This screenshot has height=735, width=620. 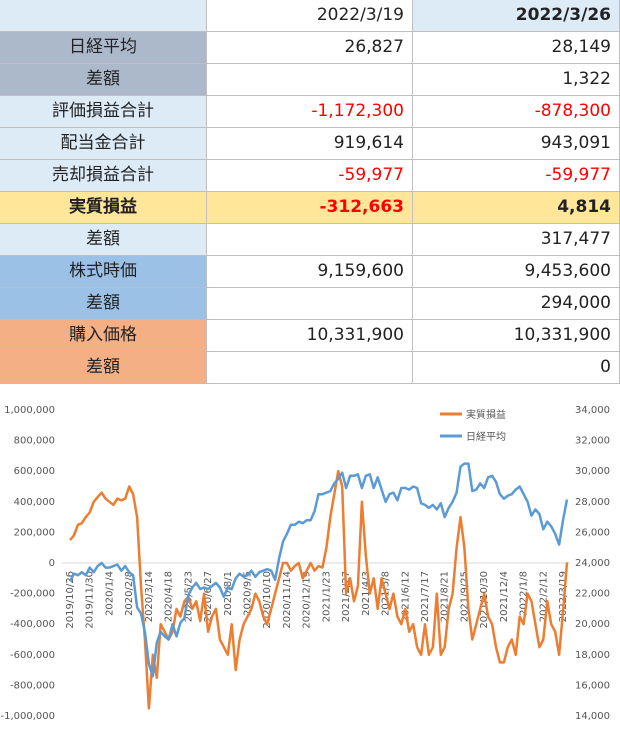 I want to click on table-cell: -878,300, so click(x=516, y=112).